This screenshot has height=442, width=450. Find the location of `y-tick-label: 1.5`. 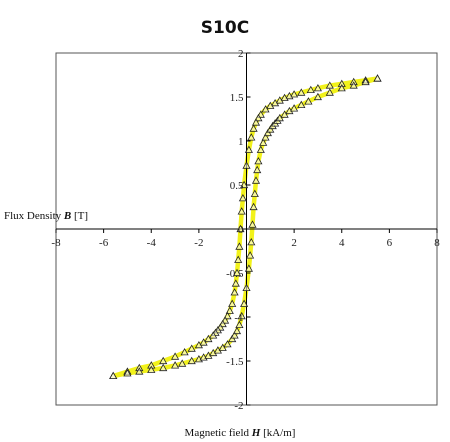

y-tick-label: 1.5 is located at coordinates (237, 98).